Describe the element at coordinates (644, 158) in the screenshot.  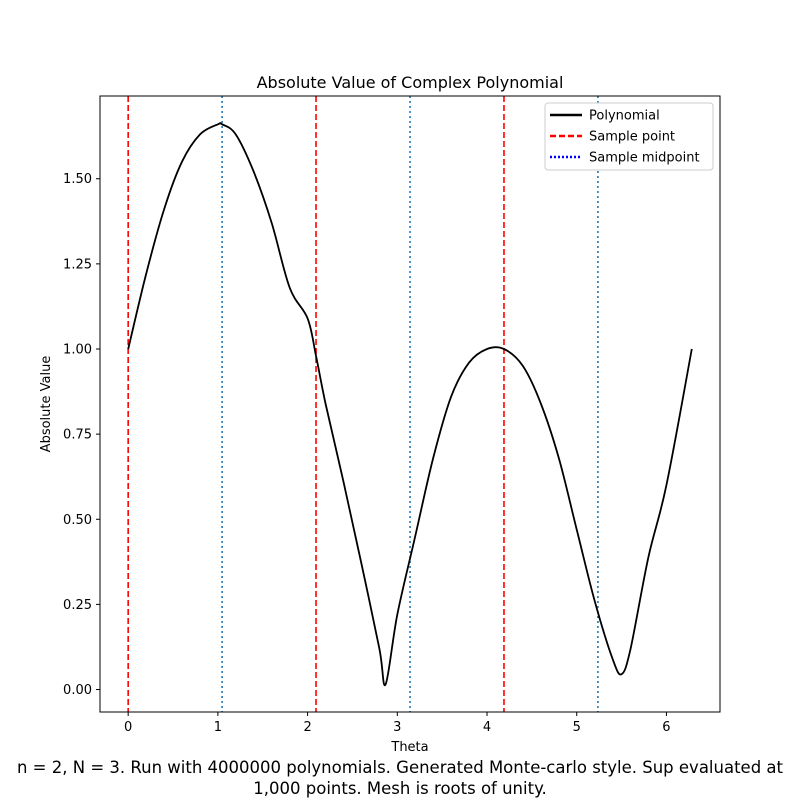
I see `legend-label-2: Sample midpoint` at that location.